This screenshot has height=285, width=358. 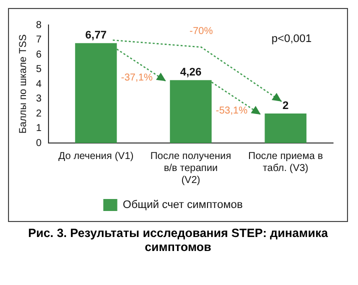 I want to click on annotation: p<0,001, so click(x=292, y=39).